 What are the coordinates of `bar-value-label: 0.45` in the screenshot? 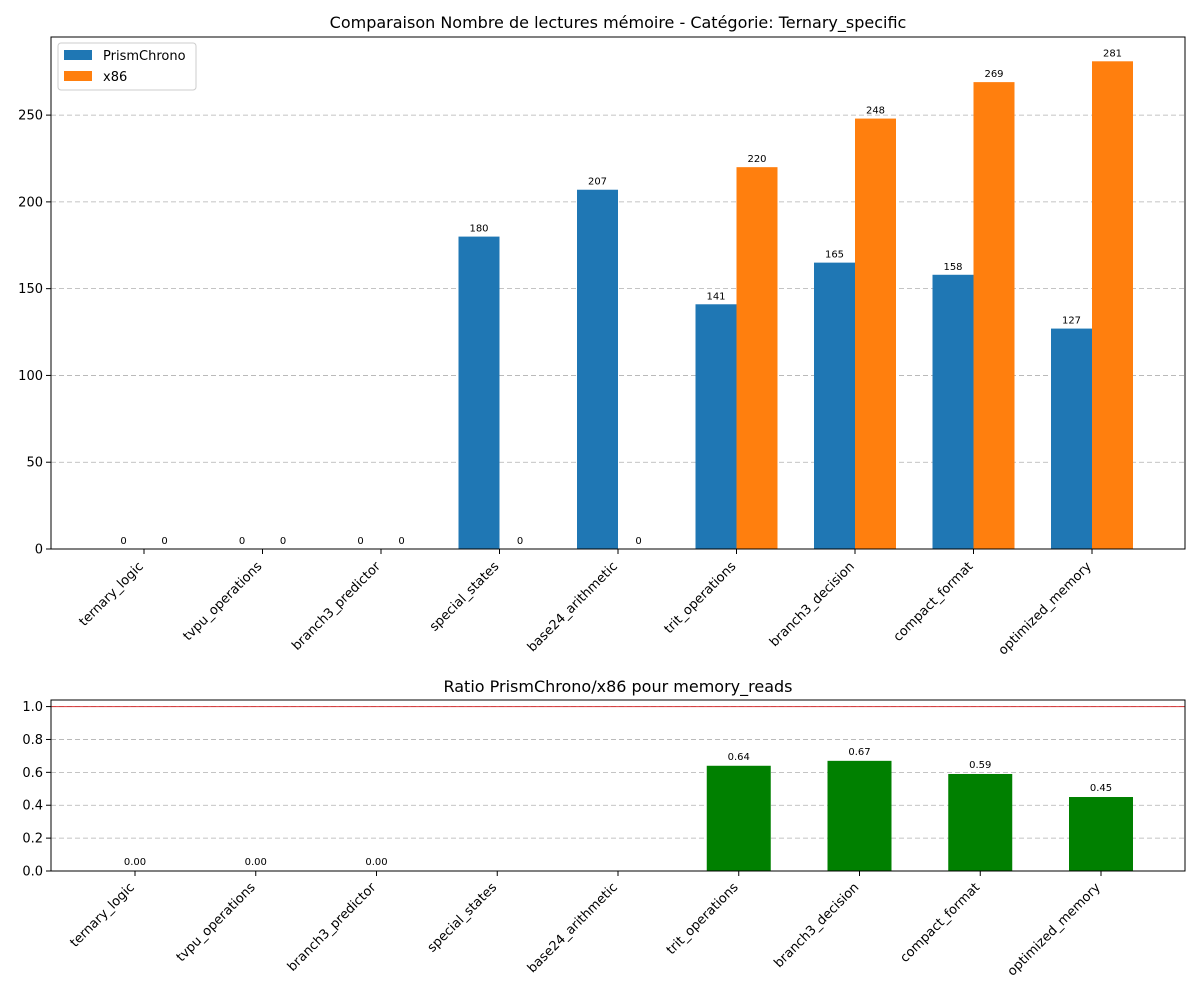 It's located at (1101, 788).